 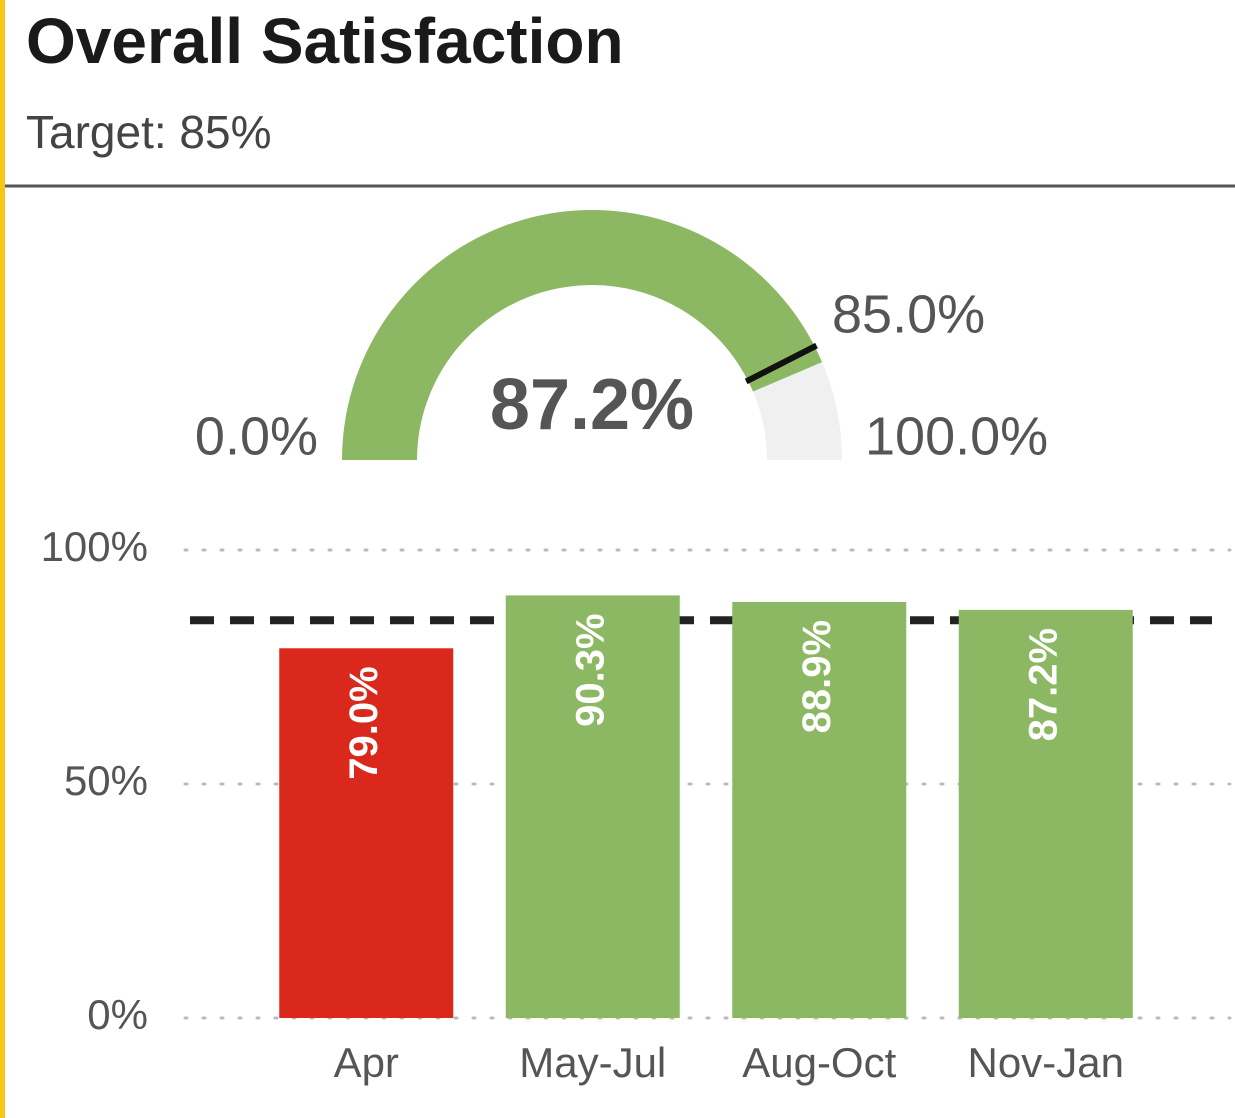 I want to click on x-tick-label: Nov-Jan, so click(x=1046, y=1062).